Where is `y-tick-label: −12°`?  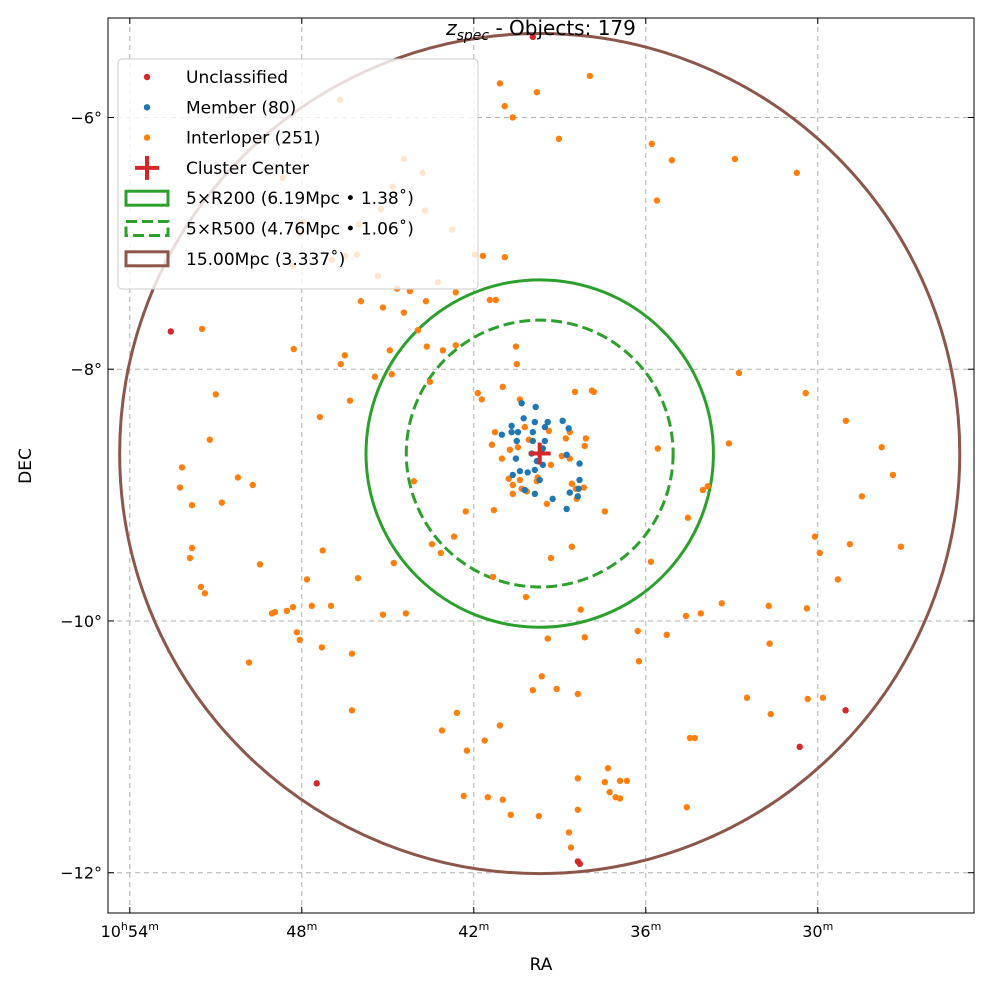
y-tick-label: −12° is located at coordinates (81, 873).